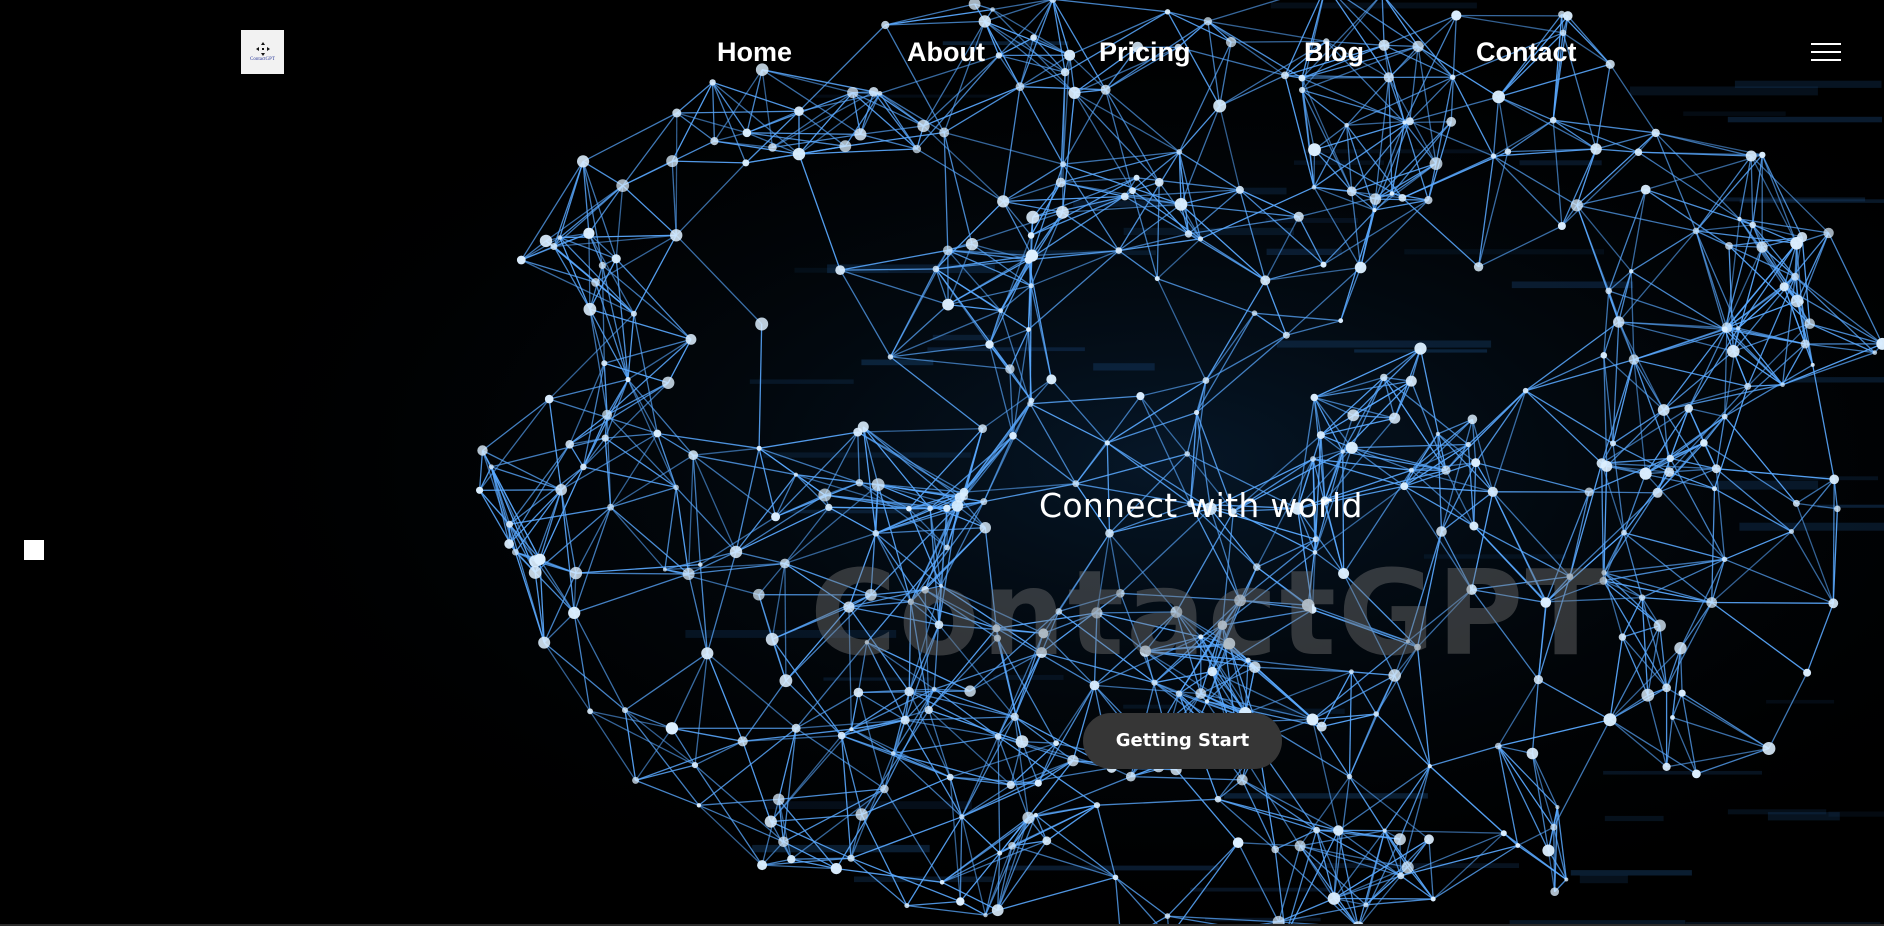 The image size is (1884, 926). I want to click on nav-blog: Blog, so click(1334, 52).